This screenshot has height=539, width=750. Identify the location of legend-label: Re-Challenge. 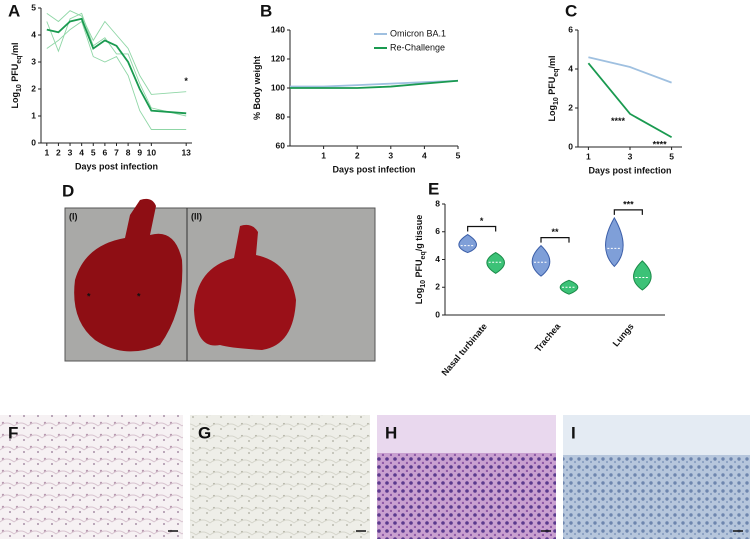
(417, 47).